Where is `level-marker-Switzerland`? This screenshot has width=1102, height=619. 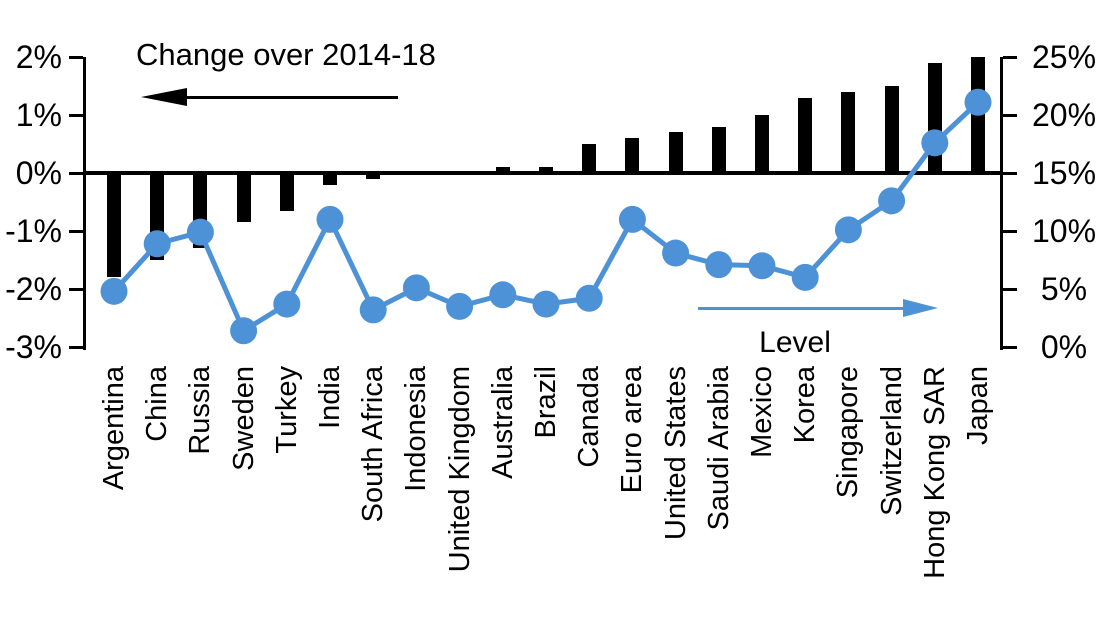 level-marker-Switzerland is located at coordinates (892, 201).